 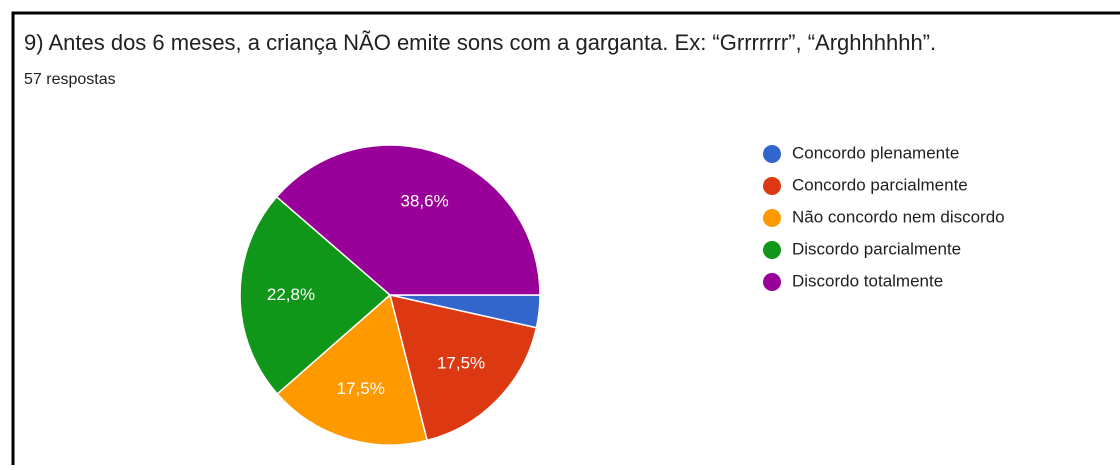 I want to click on slice-label: 38,6%, so click(x=424, y=201).